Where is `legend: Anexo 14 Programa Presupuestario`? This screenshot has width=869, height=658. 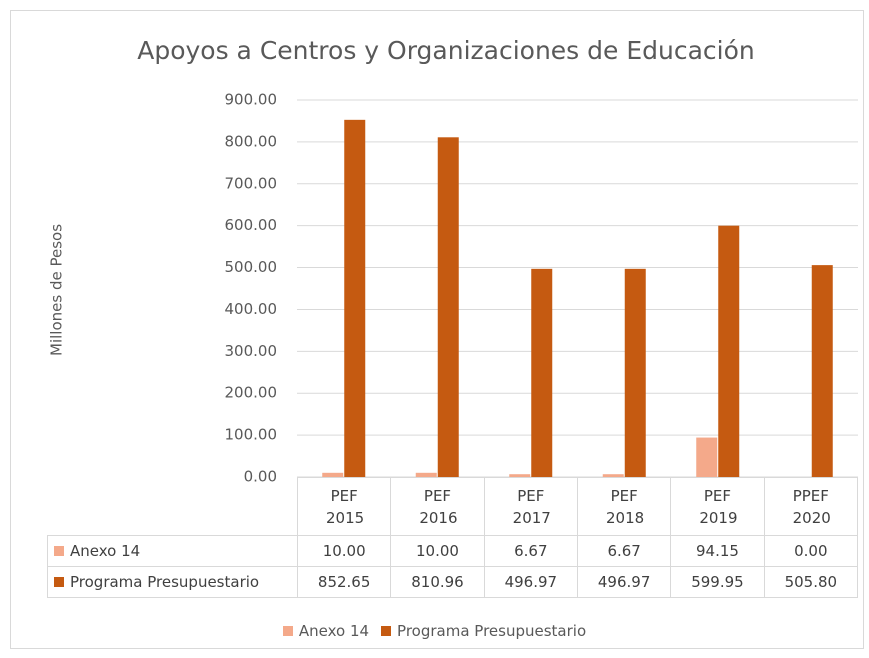 legend: Anexo 14 Programa Presupuestario is located at coordinates (434, 631).